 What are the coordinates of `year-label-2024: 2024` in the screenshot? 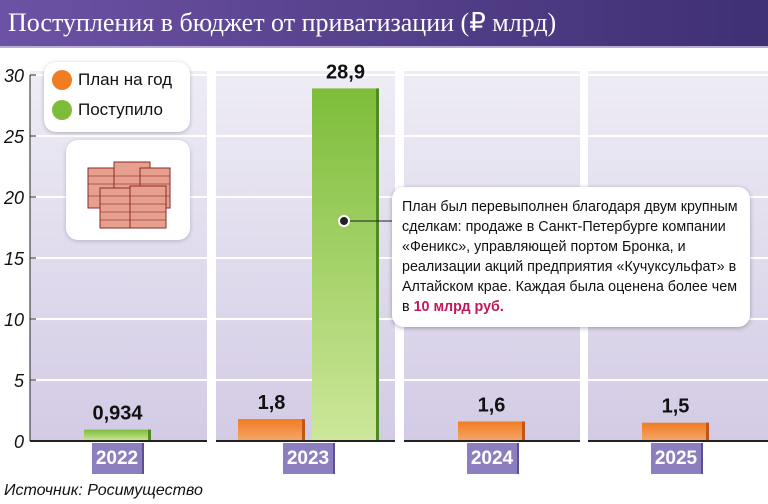 It's located at (493, 458).